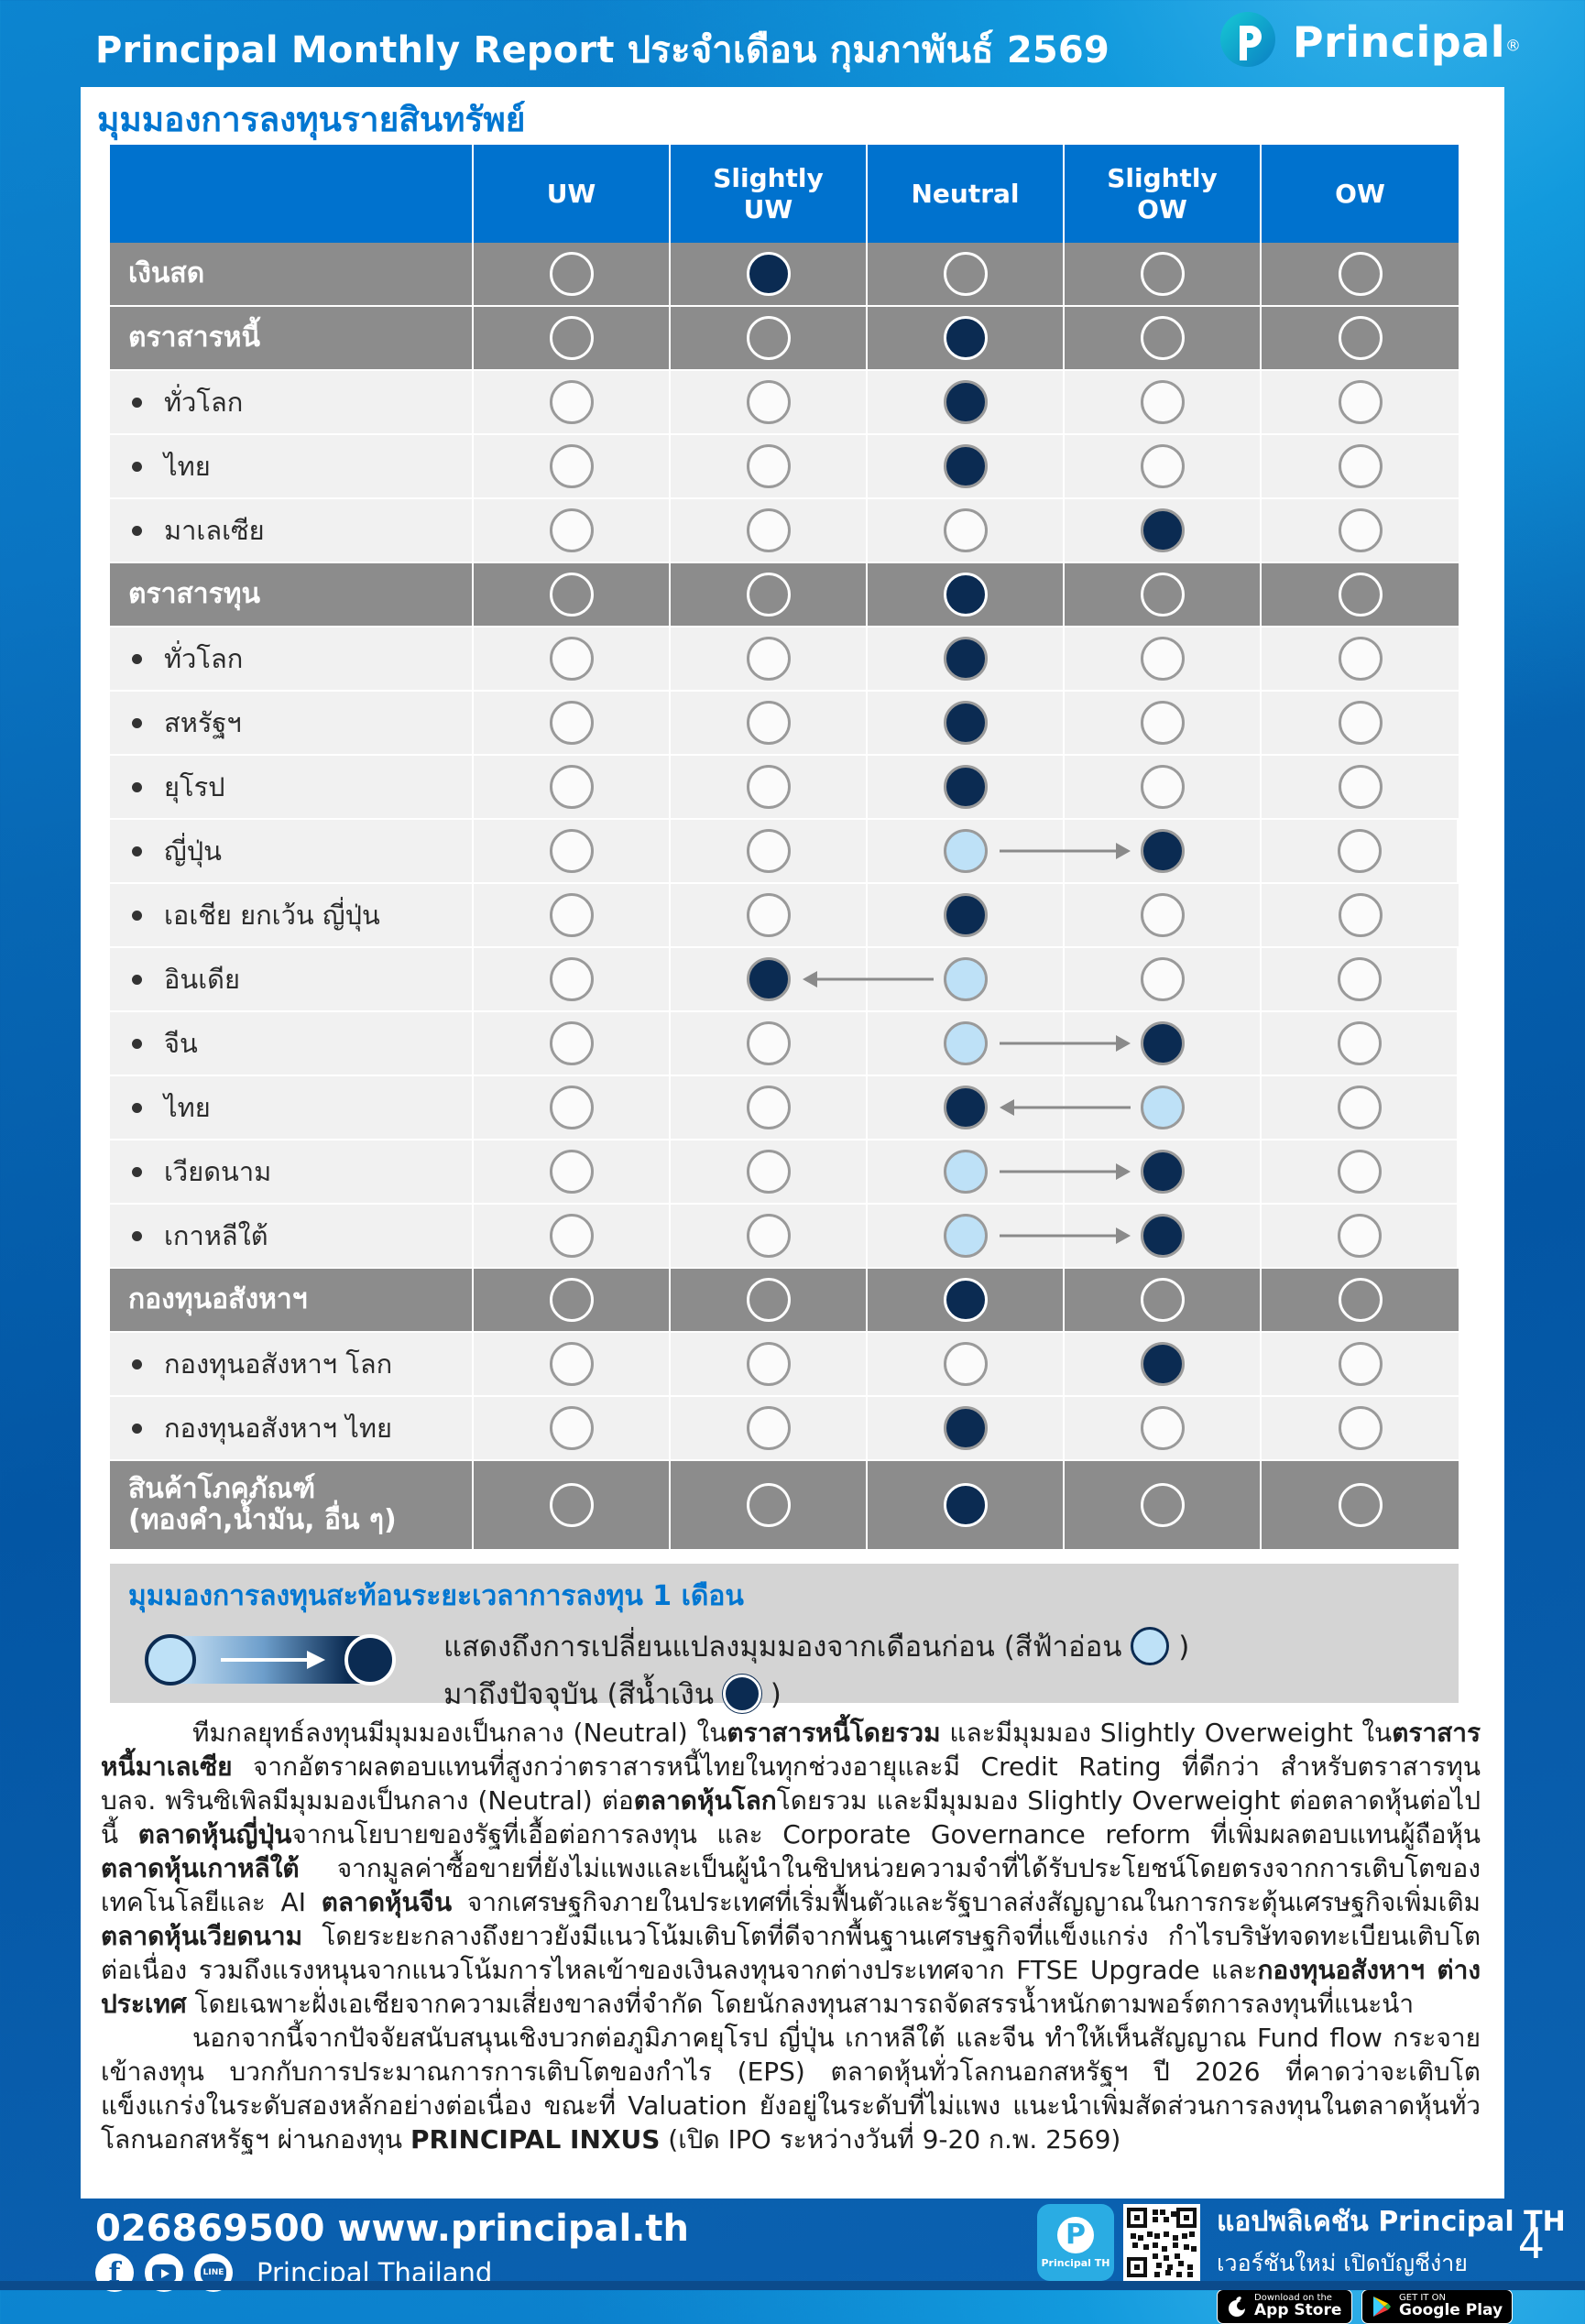  I want to click on arrow-left-icon, so click(1065, 1107).